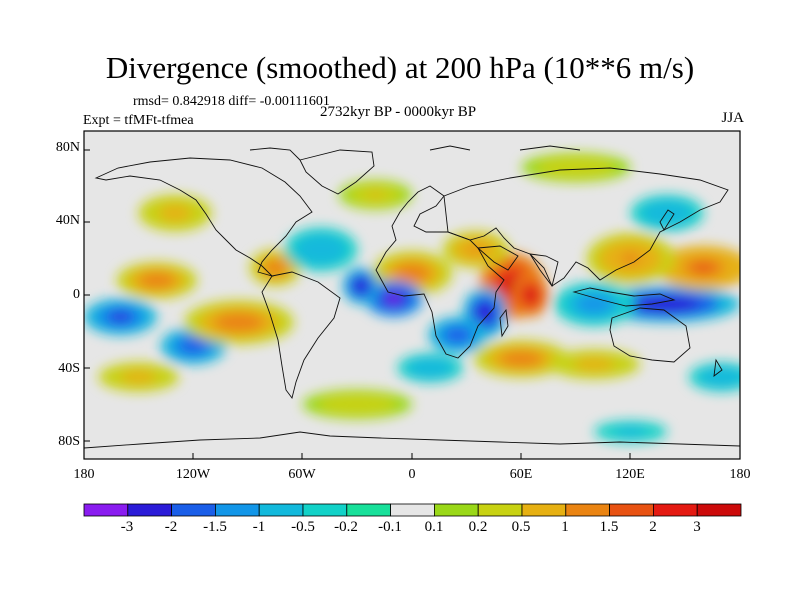 This screenshot has width=800, height=600. I want to click on colorbar-label: 3, so click(697, 527).